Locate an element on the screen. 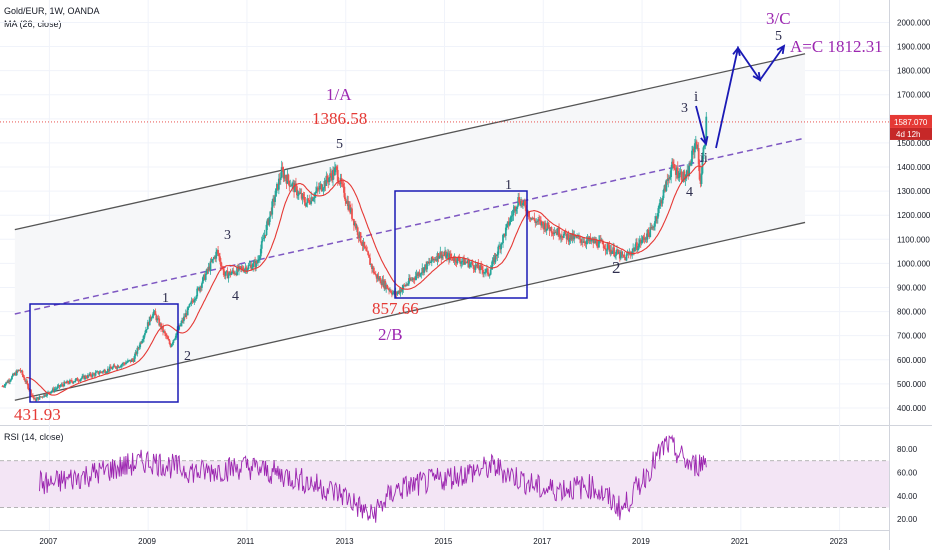 Image resolution: width=932 pixels, height=550 pixels. box-wave-1-2-mid is located at coordinates (461, 244).